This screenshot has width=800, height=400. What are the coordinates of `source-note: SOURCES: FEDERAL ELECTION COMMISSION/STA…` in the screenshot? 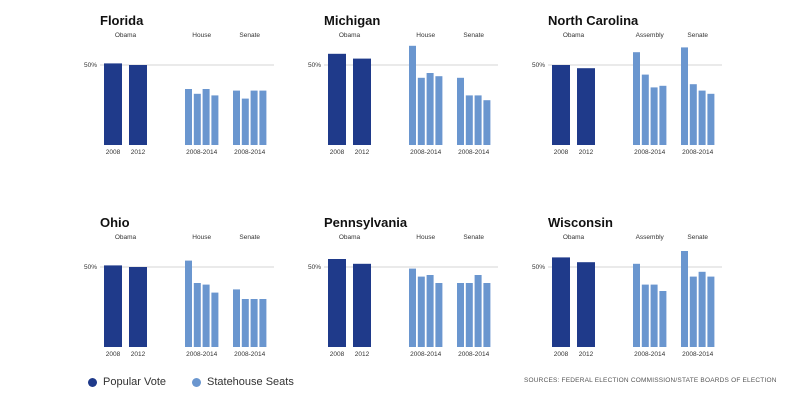 It's located at (650, 380).